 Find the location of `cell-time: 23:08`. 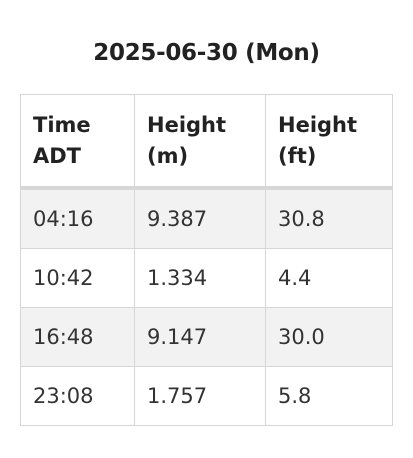

cell-time: 23:08 is located at coordinates (77, 396).